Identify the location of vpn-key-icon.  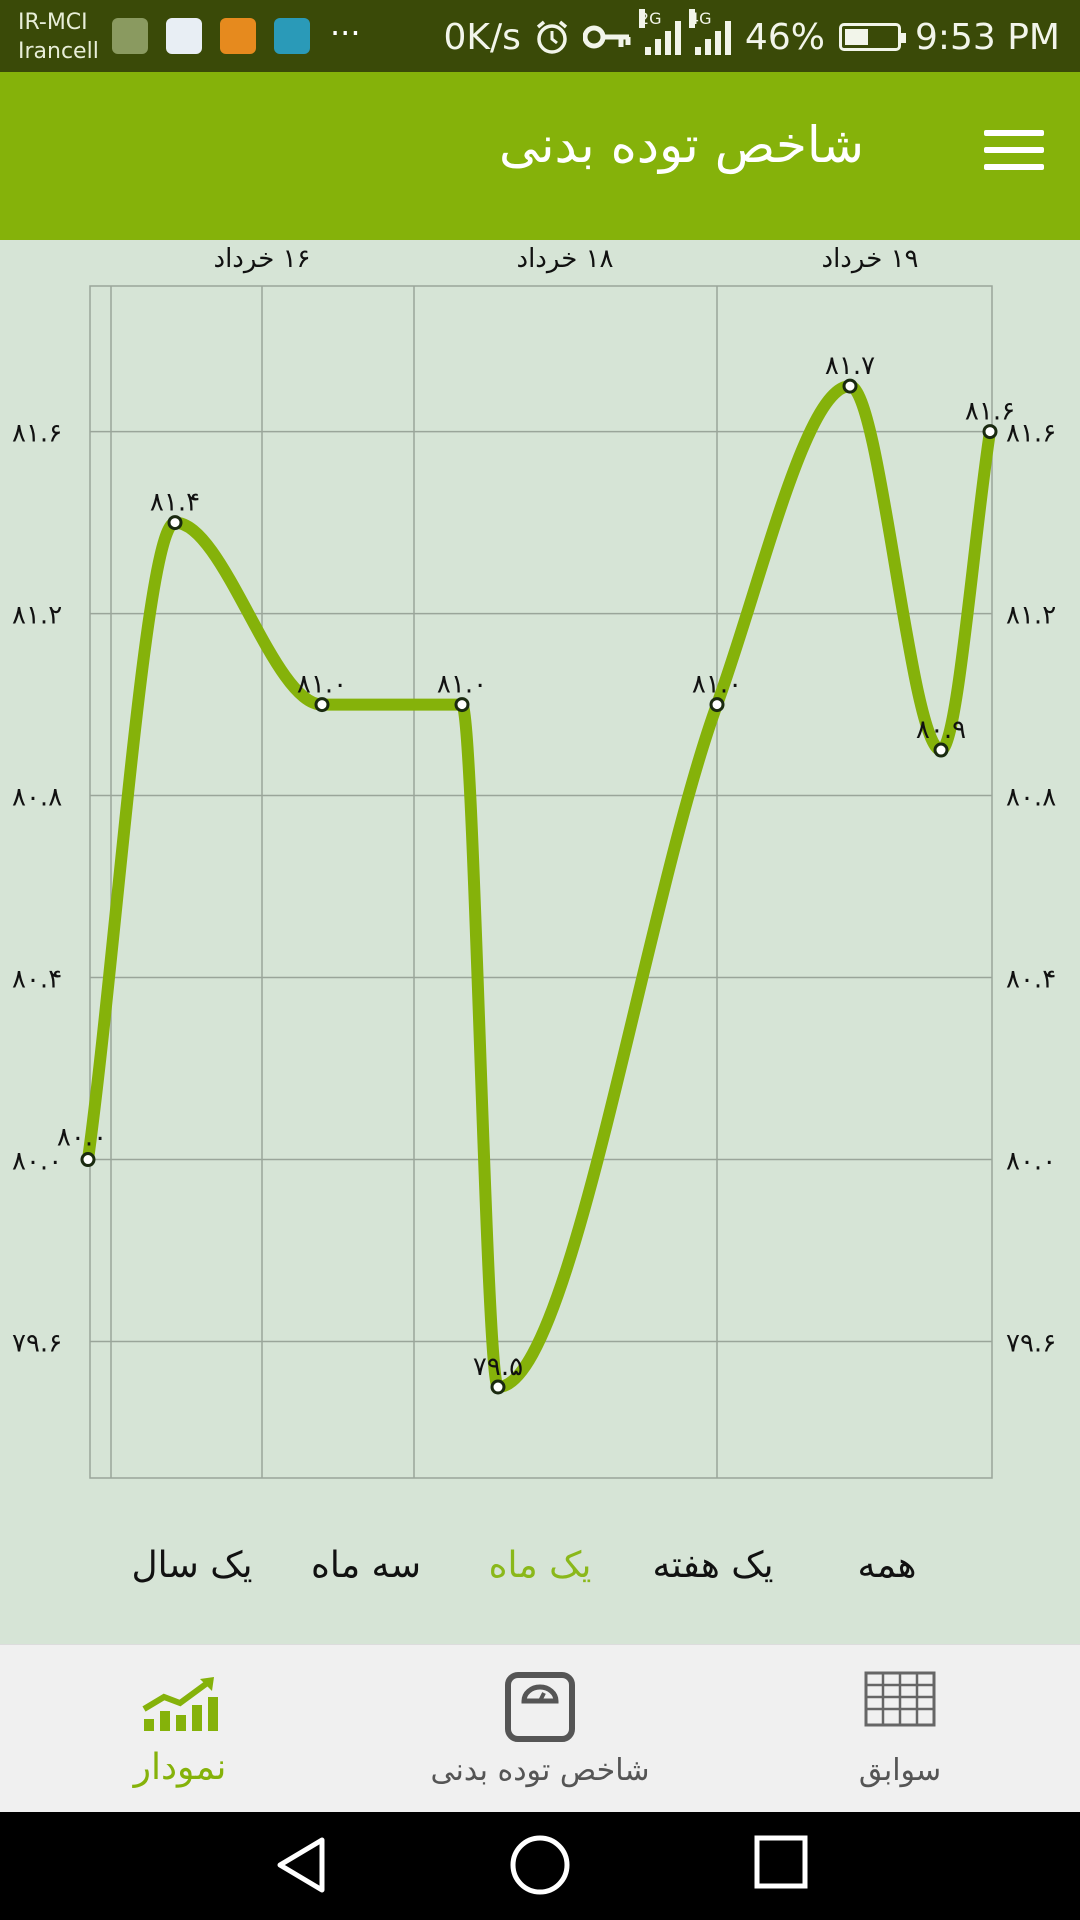
(606, 37).